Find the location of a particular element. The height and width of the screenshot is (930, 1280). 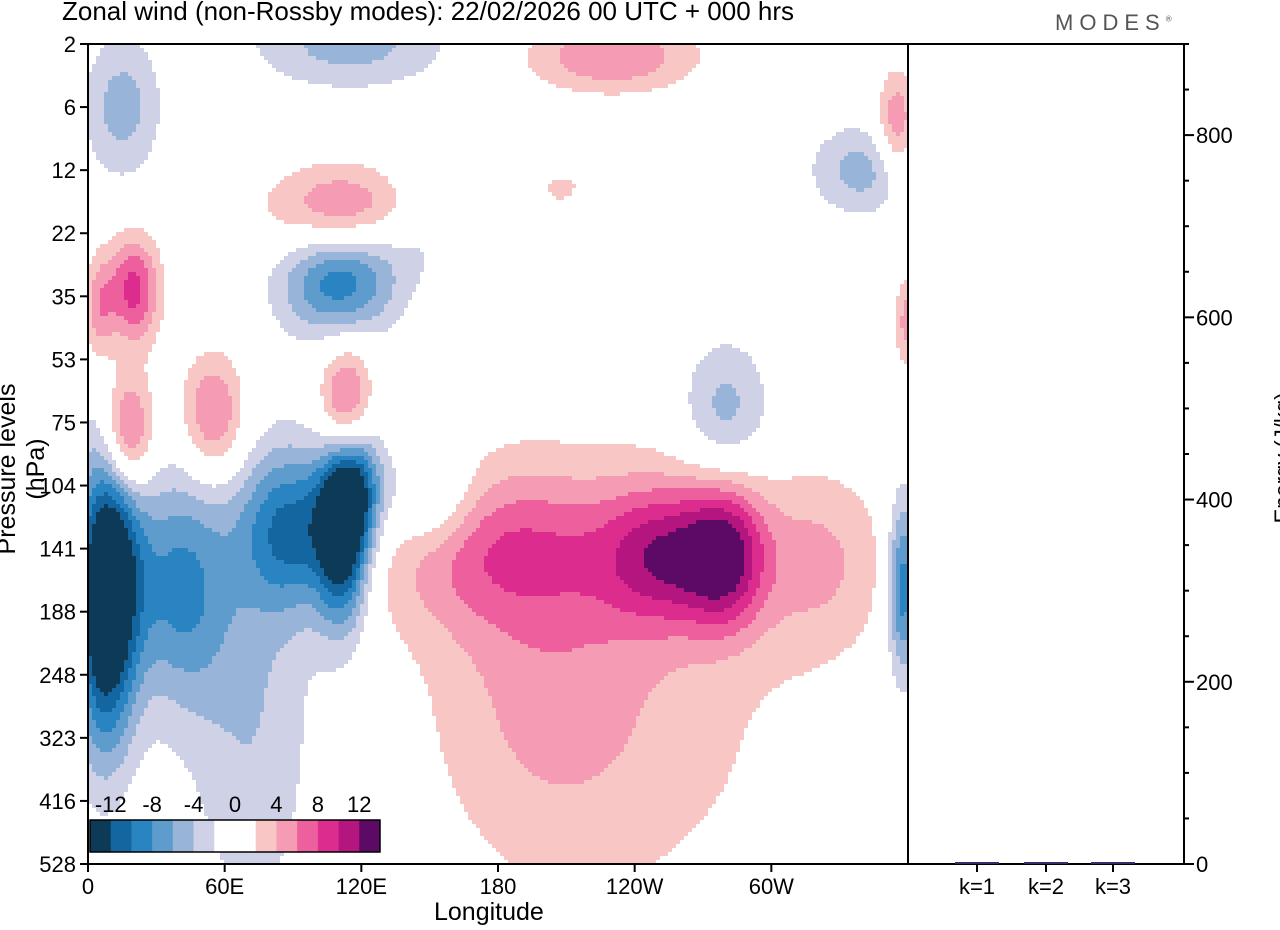

y-tick-label: 188 is located at coordinates (57, 612).